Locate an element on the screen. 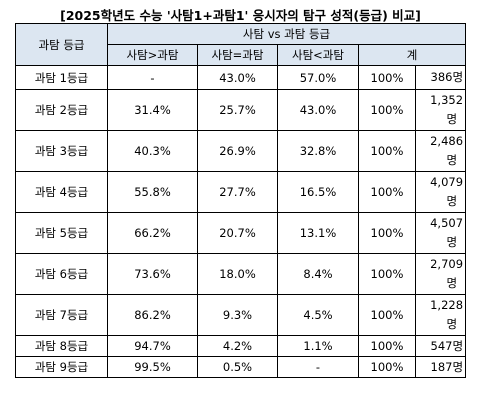  gt-cell: 55.8% is located at coordinates (152, 192).